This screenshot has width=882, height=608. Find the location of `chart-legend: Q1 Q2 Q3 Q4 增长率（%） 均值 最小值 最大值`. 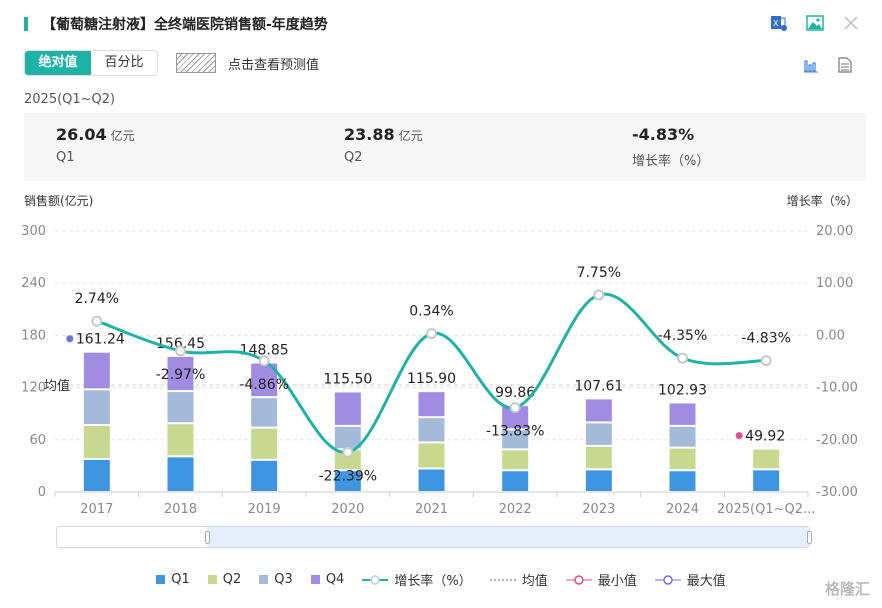

chart-legend: Q1 Q2 Q3 Q4 增长率（%） 均值 最小值 最大值 is located at coordinates (441, 579).